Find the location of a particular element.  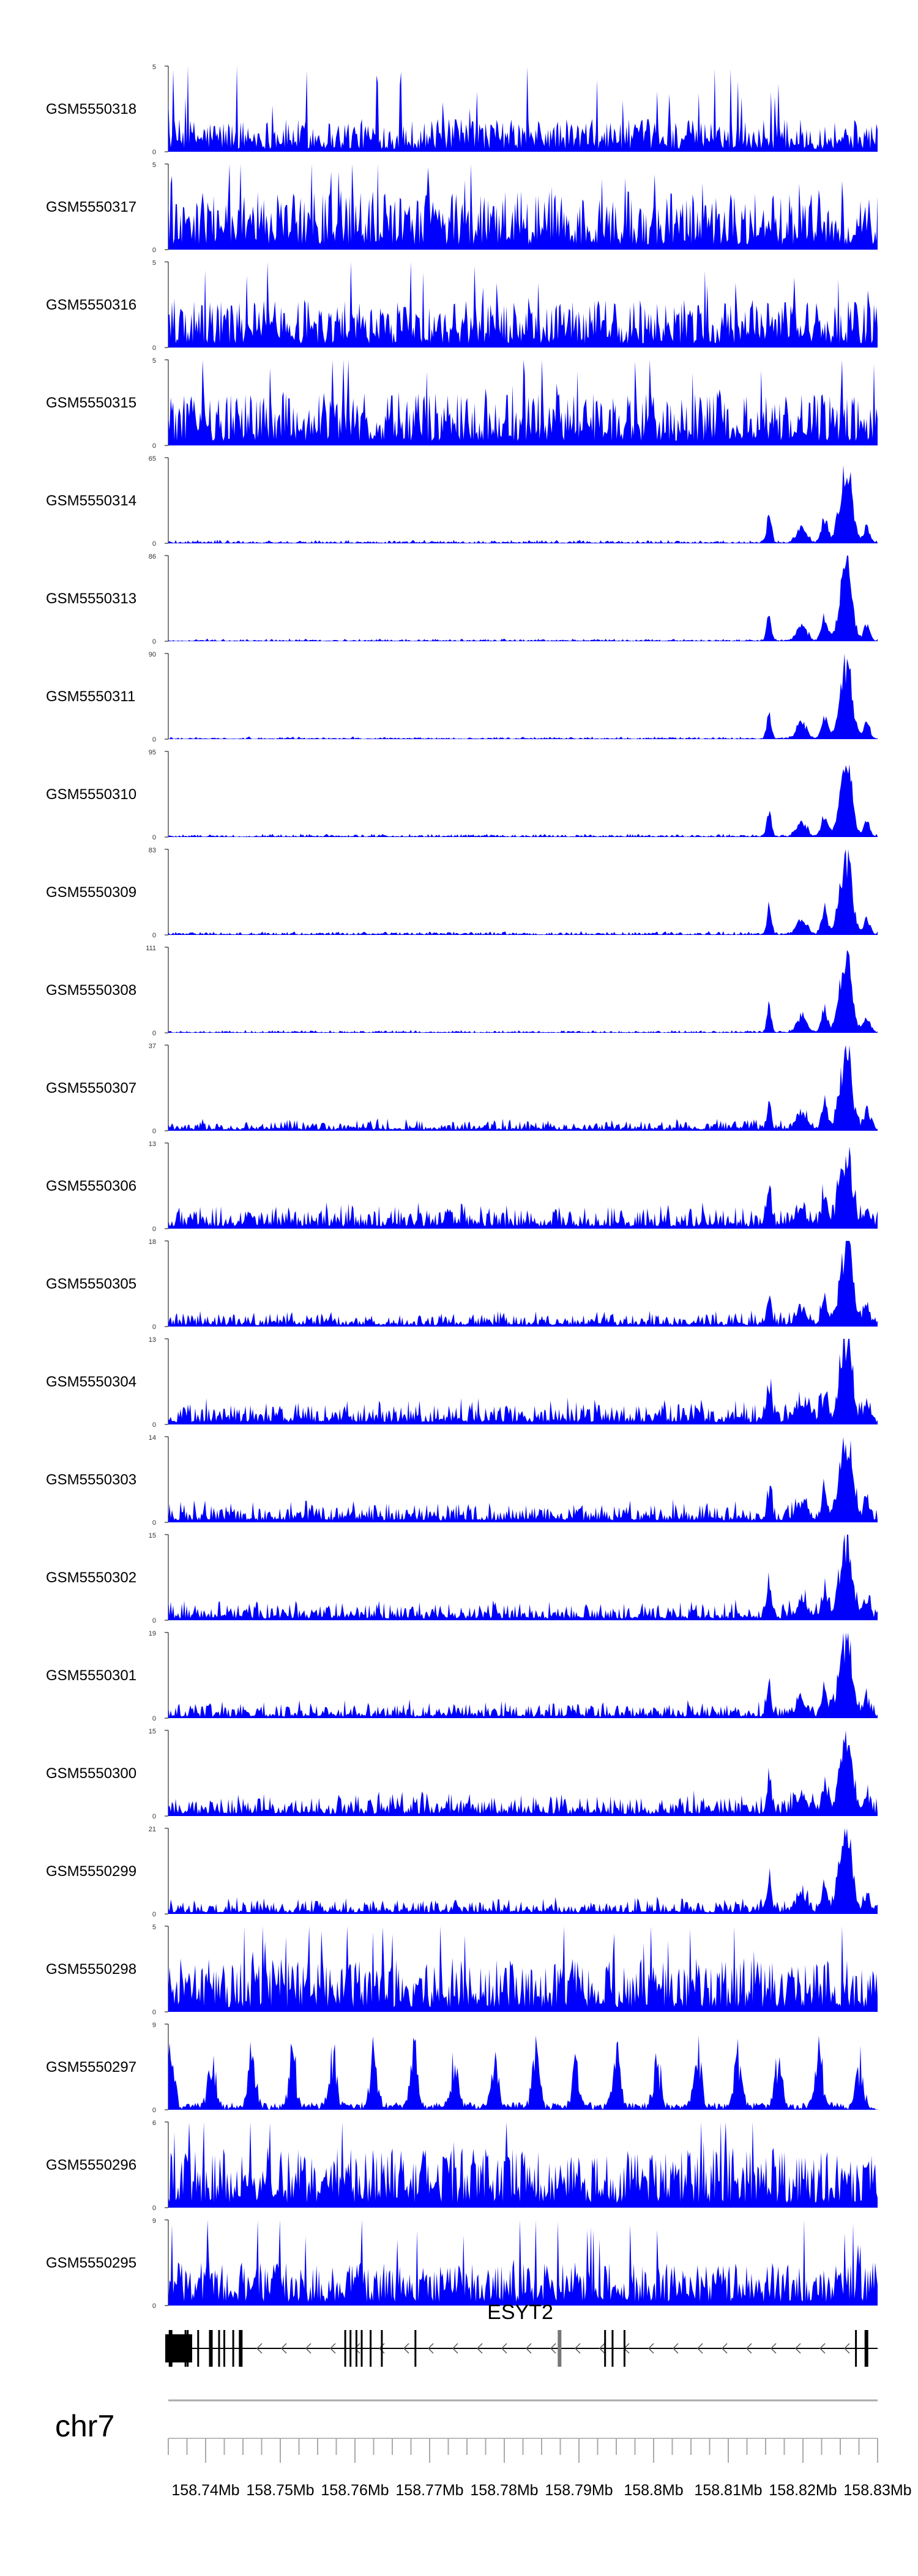

track-name-label: GSM5550307 is located at coordinates (91, 1088).